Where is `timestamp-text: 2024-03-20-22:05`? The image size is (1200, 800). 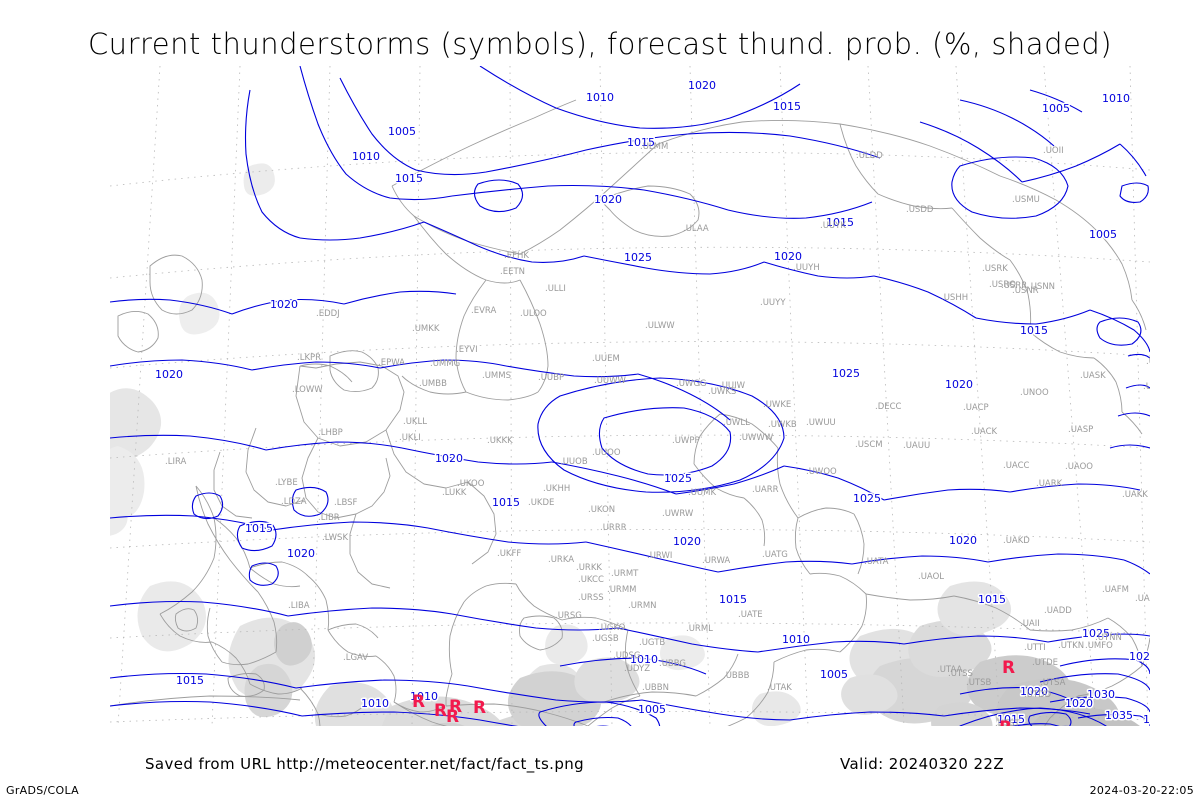
timestamp-text: 2024-03-20-22:05 is located at coordinates (1141, 790).